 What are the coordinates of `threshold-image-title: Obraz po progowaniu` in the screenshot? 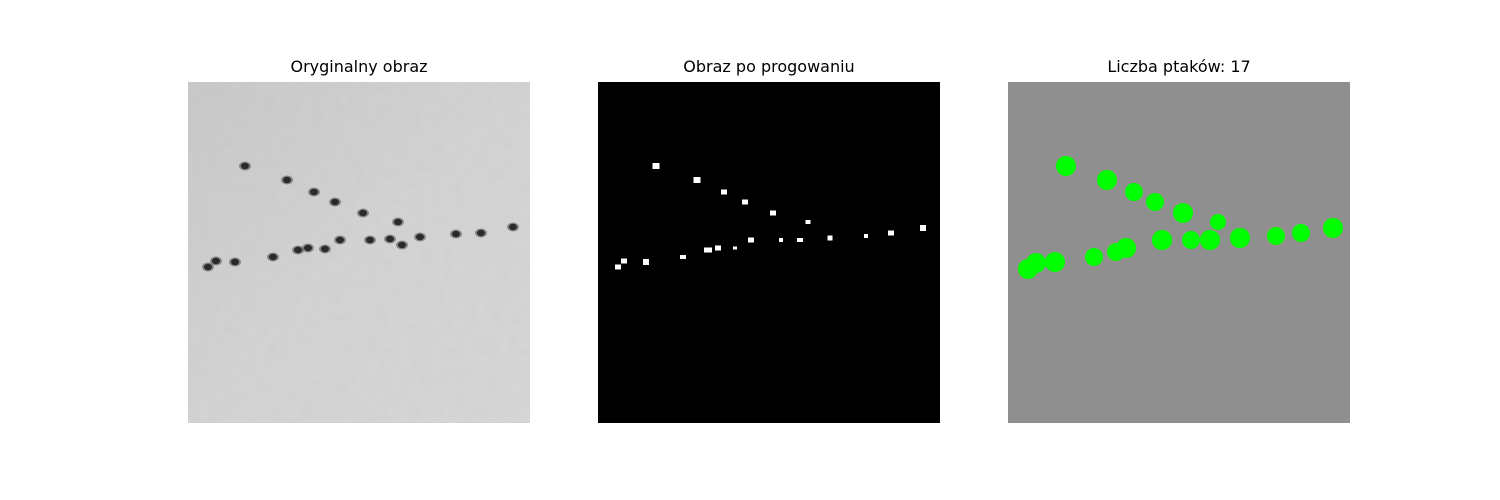 It's located at (769, 66).